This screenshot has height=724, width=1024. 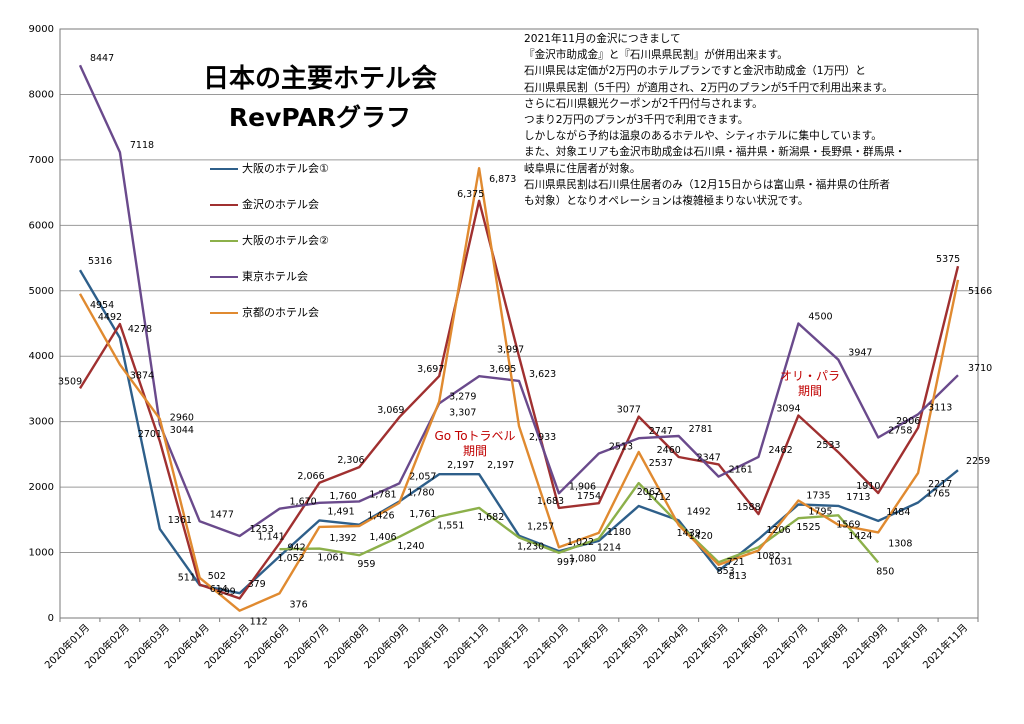 I want to click on y-tick-label: 4000, so click(x=41, y=356).